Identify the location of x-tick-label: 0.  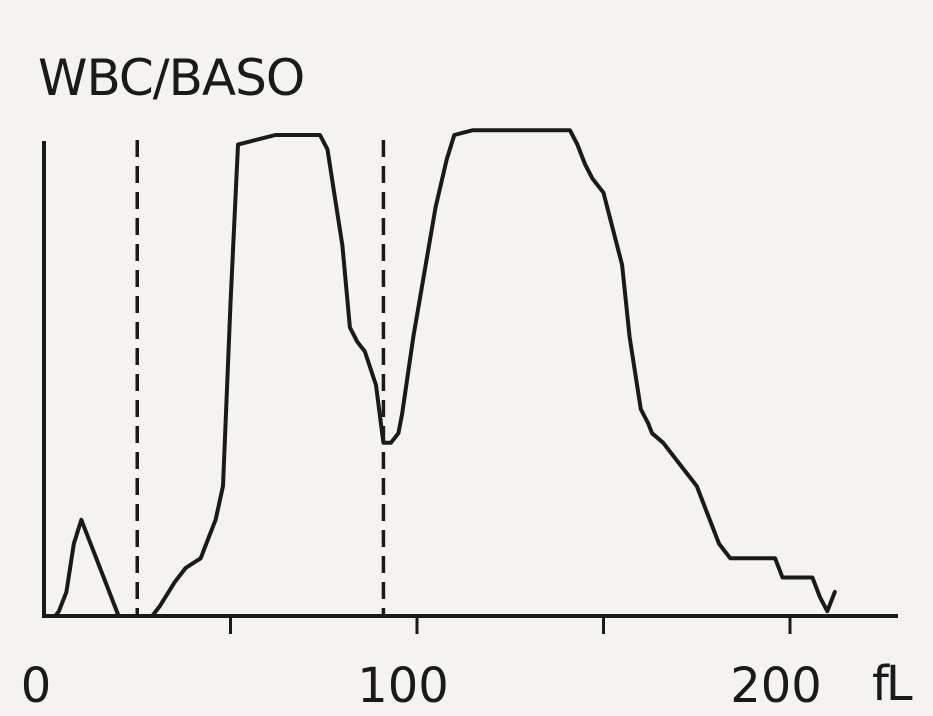
(36, 686).